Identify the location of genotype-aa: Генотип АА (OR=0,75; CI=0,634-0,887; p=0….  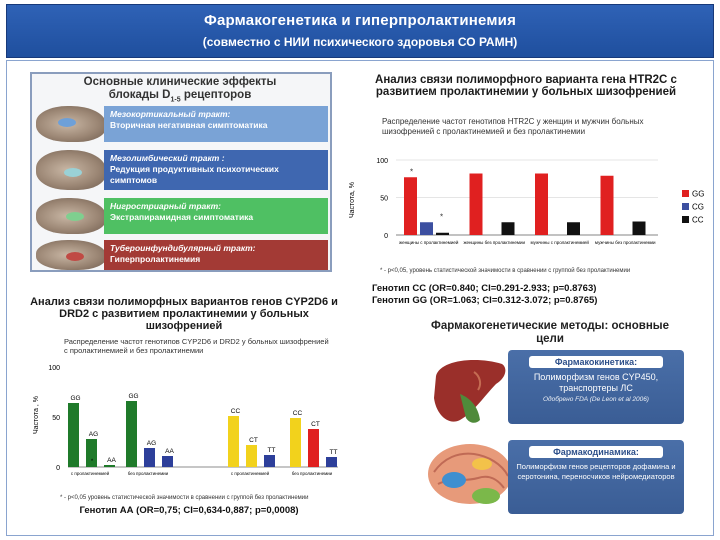
(189, 510).